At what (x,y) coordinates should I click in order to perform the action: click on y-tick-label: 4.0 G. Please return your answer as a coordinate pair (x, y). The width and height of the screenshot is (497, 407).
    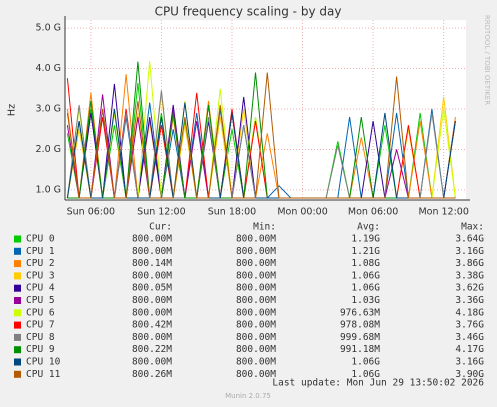
    Looking at the image, I should click on (49, 68).